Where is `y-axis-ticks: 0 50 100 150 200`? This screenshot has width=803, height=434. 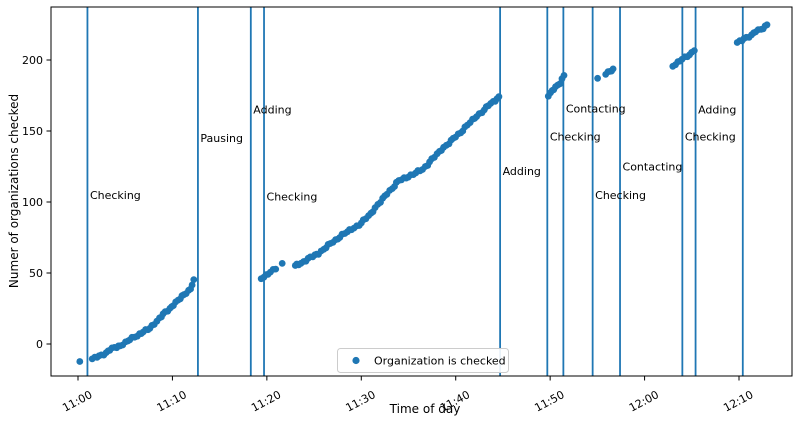
y-axis-ticks: 0 50 100 150 200 is located at coordinates (36, 202).